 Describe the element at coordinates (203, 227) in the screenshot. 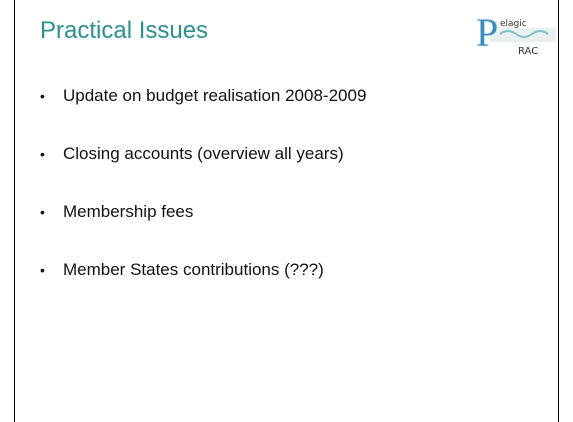

I see `bullet-item: Membership fees` at that location.